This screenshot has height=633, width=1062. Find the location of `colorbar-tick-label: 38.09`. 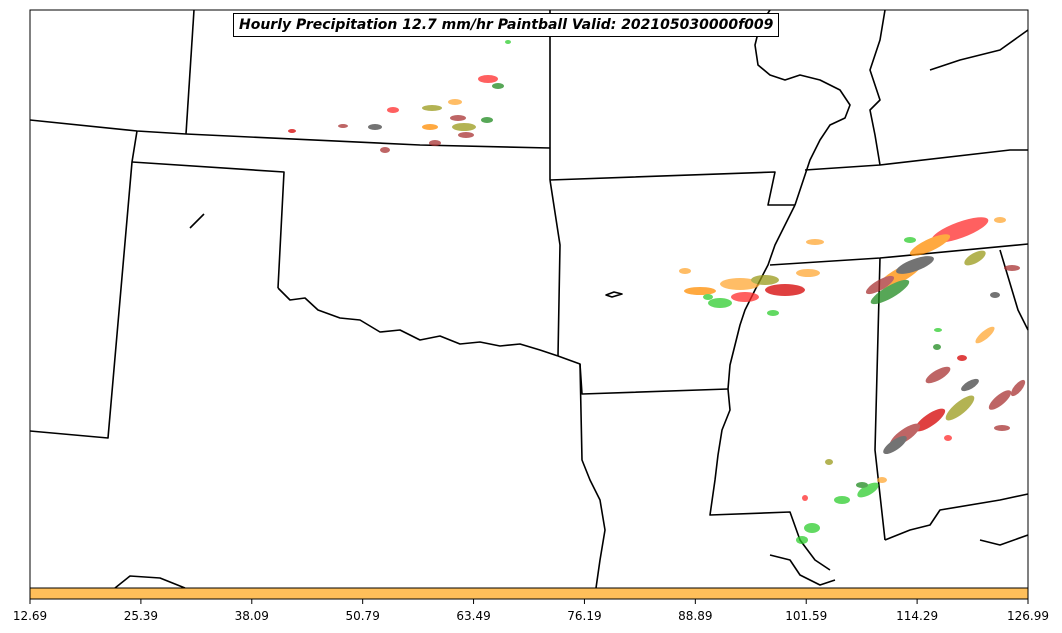

colorbar-tick-label: 38.09 is located at coordinates (251, 616).